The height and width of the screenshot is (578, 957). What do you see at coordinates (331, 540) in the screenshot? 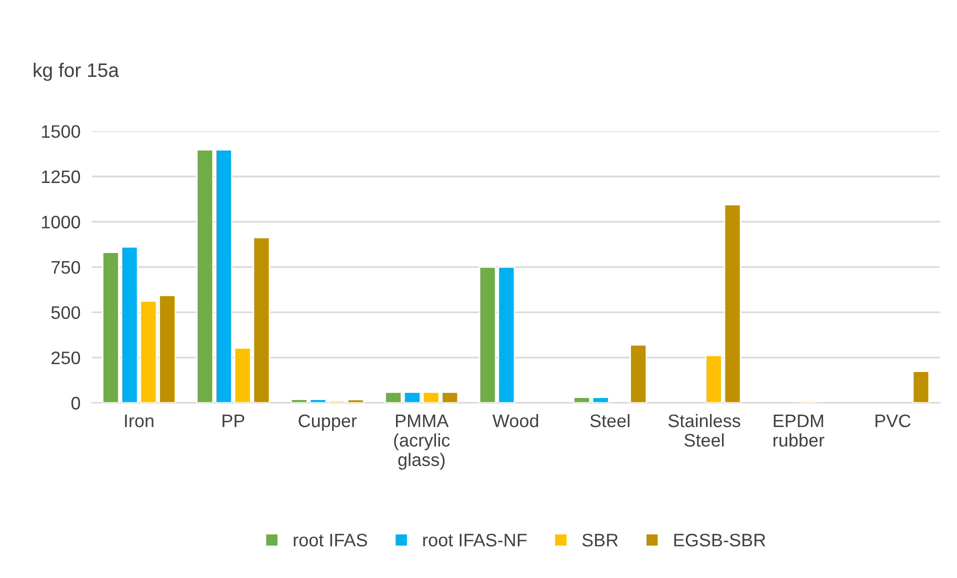
I see `legend-label: root IFAS` at bounding box center [331, 540].